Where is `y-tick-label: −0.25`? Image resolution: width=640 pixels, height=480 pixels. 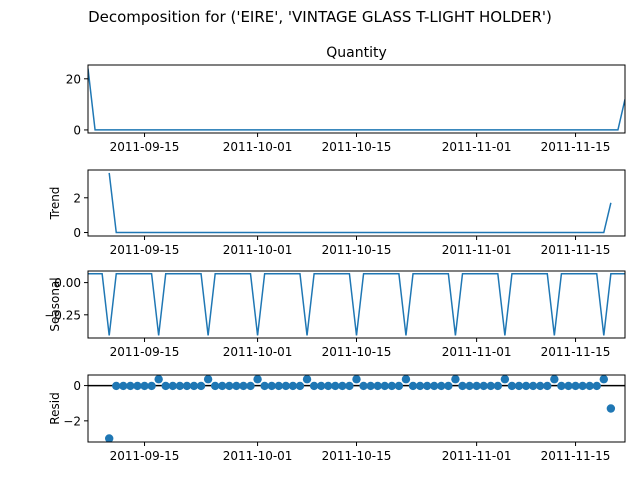
y-tick-label: −0.25 is located at coordinates (62, 315).